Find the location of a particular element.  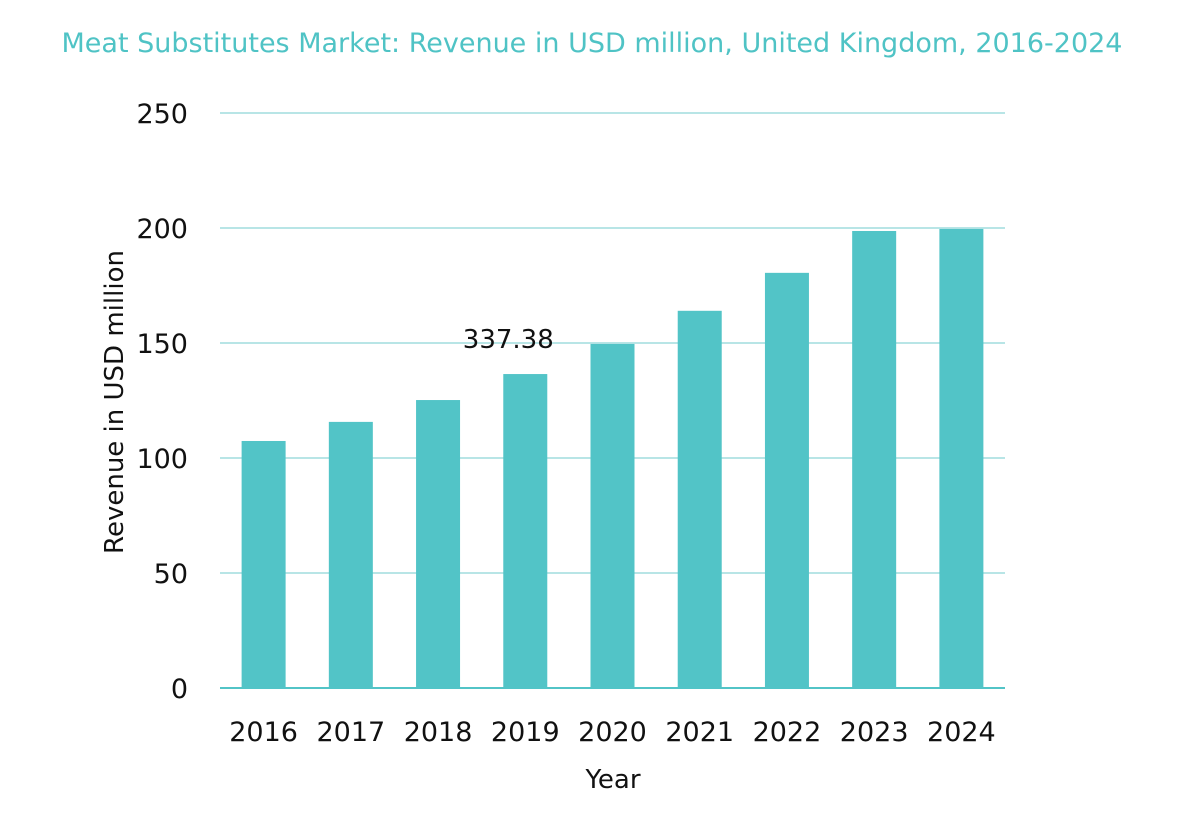

bar-2017 is located at coordinates (350, 554).